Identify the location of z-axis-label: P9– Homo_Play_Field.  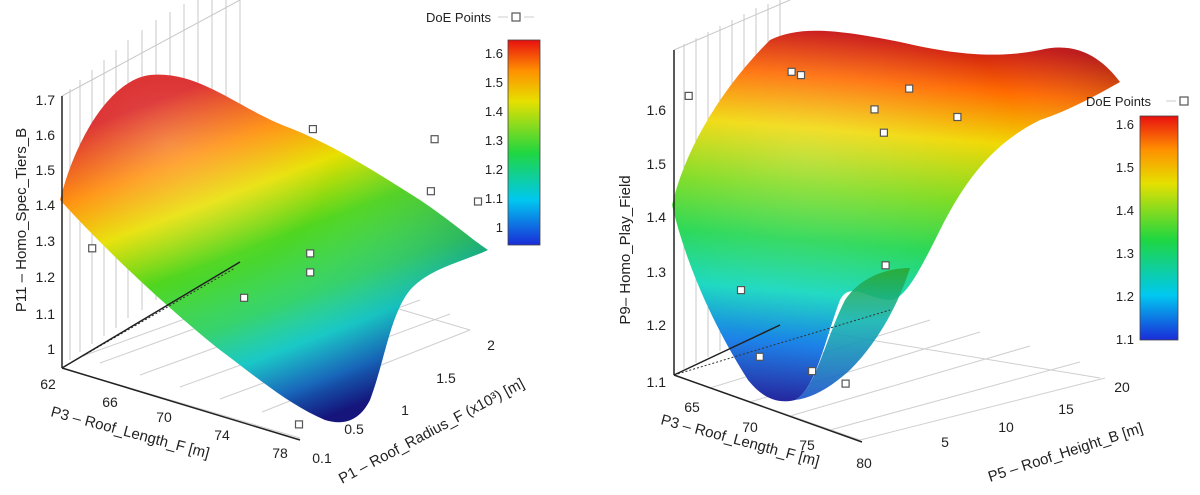
(625, 249).